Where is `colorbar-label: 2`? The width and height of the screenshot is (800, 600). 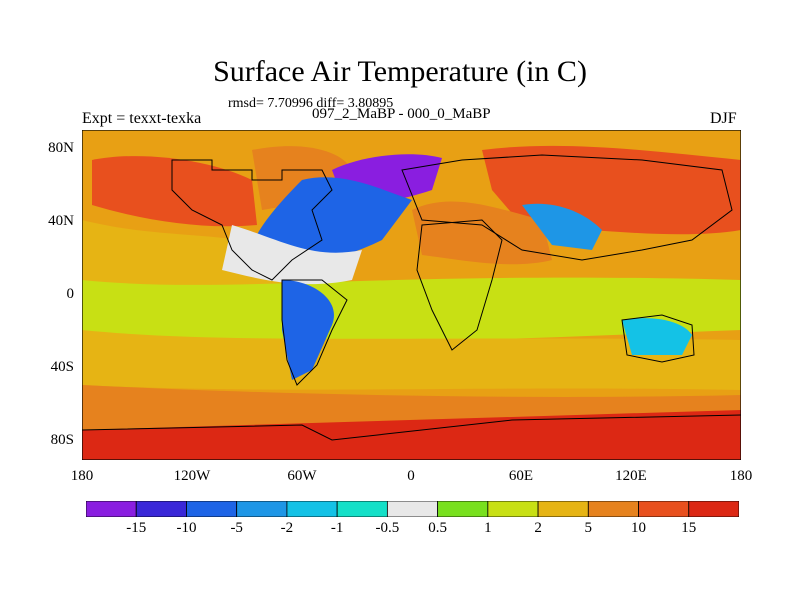
colorbar-label: 2 is located at coordinates (538, 528).